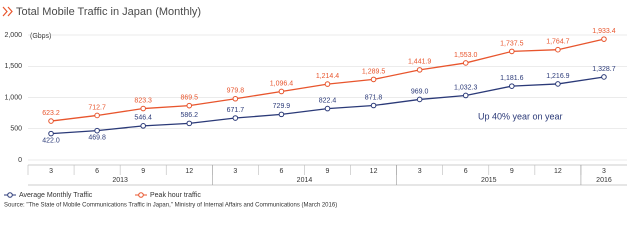  What do you see at coordinates (236, 110) in the screenshot?
I see `data-label: 671.7` at bounding box center [236, 110].